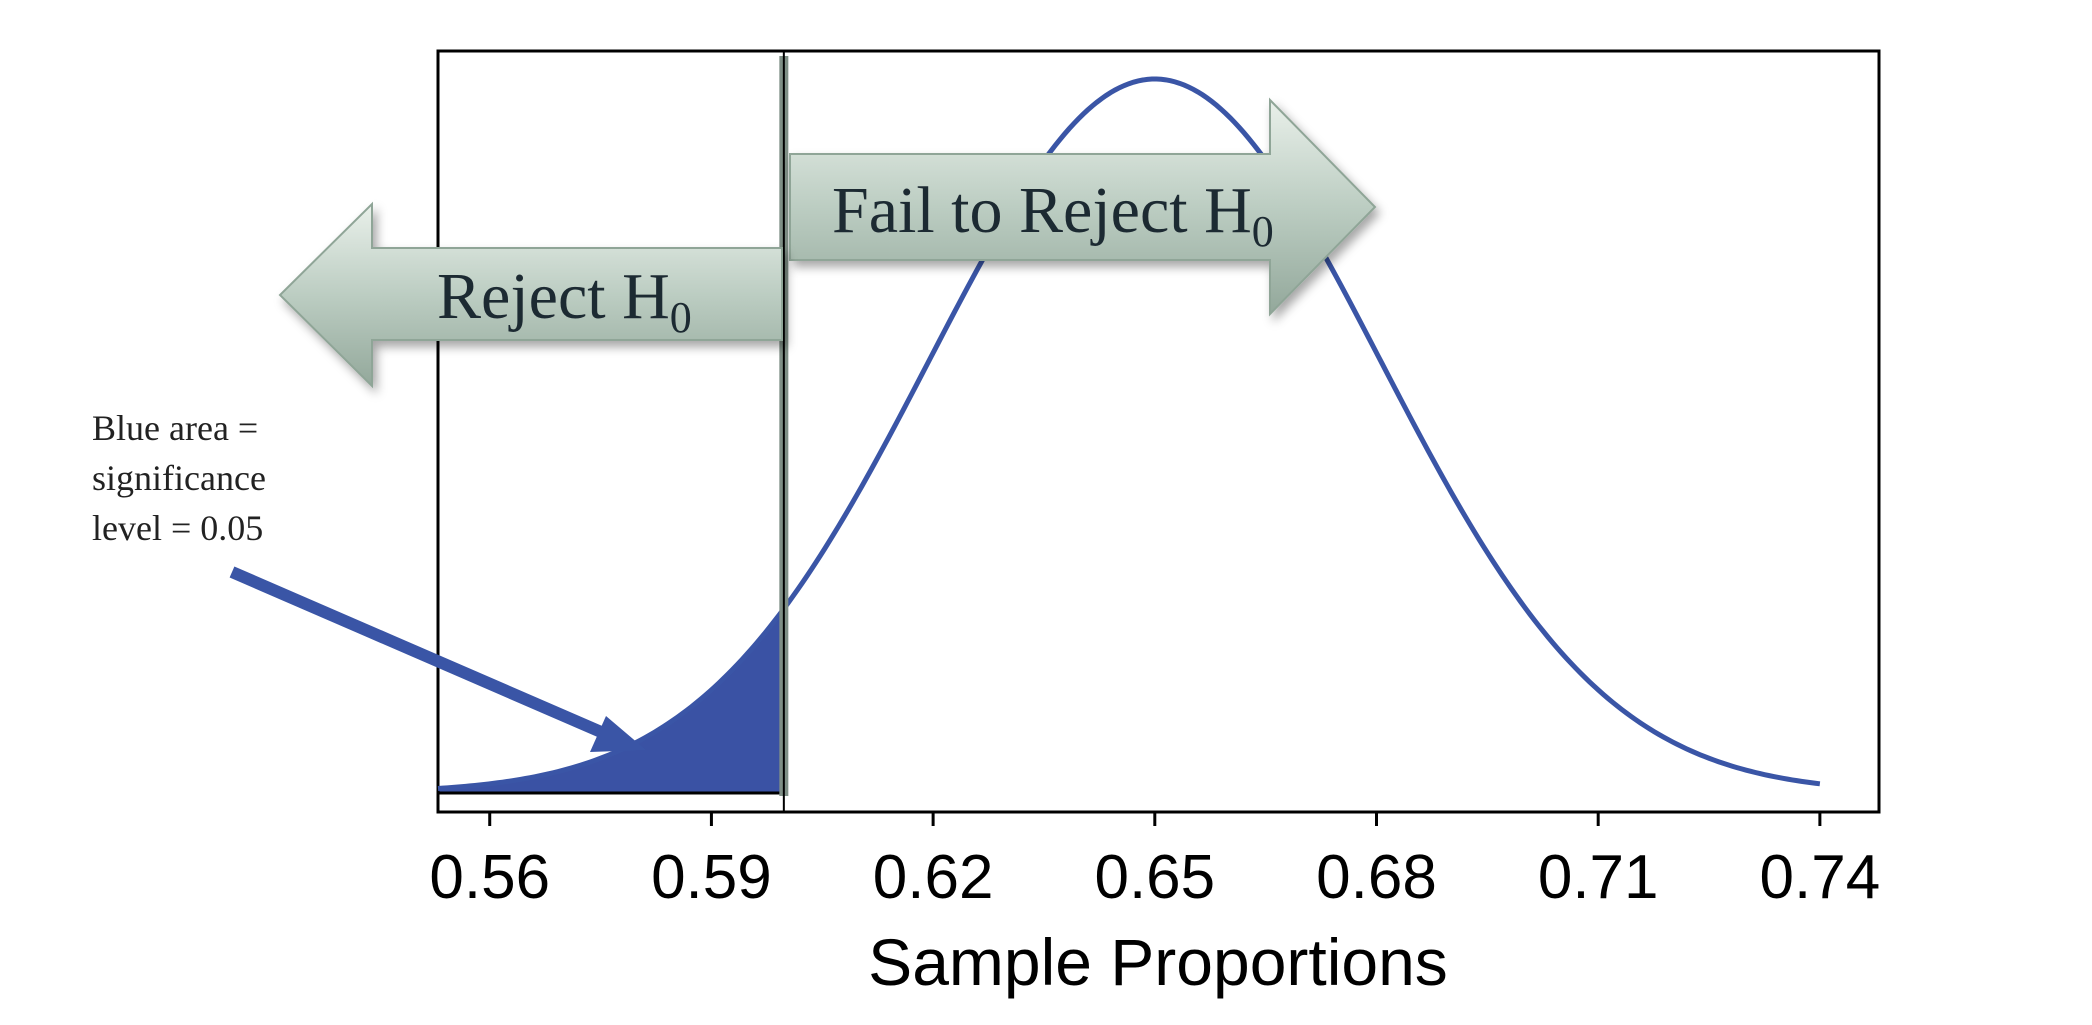 This screenshot has height=1025, width=2092. I want to click on fail-to-reject-arrow: Fail to Reject H0, so click(1083, 207).